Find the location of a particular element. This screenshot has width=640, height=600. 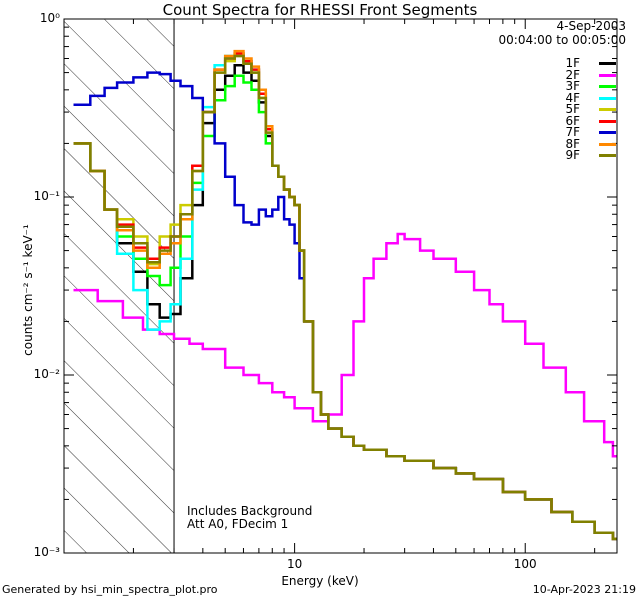

x-tick-label: 10 is located at coordinates (294, 564).